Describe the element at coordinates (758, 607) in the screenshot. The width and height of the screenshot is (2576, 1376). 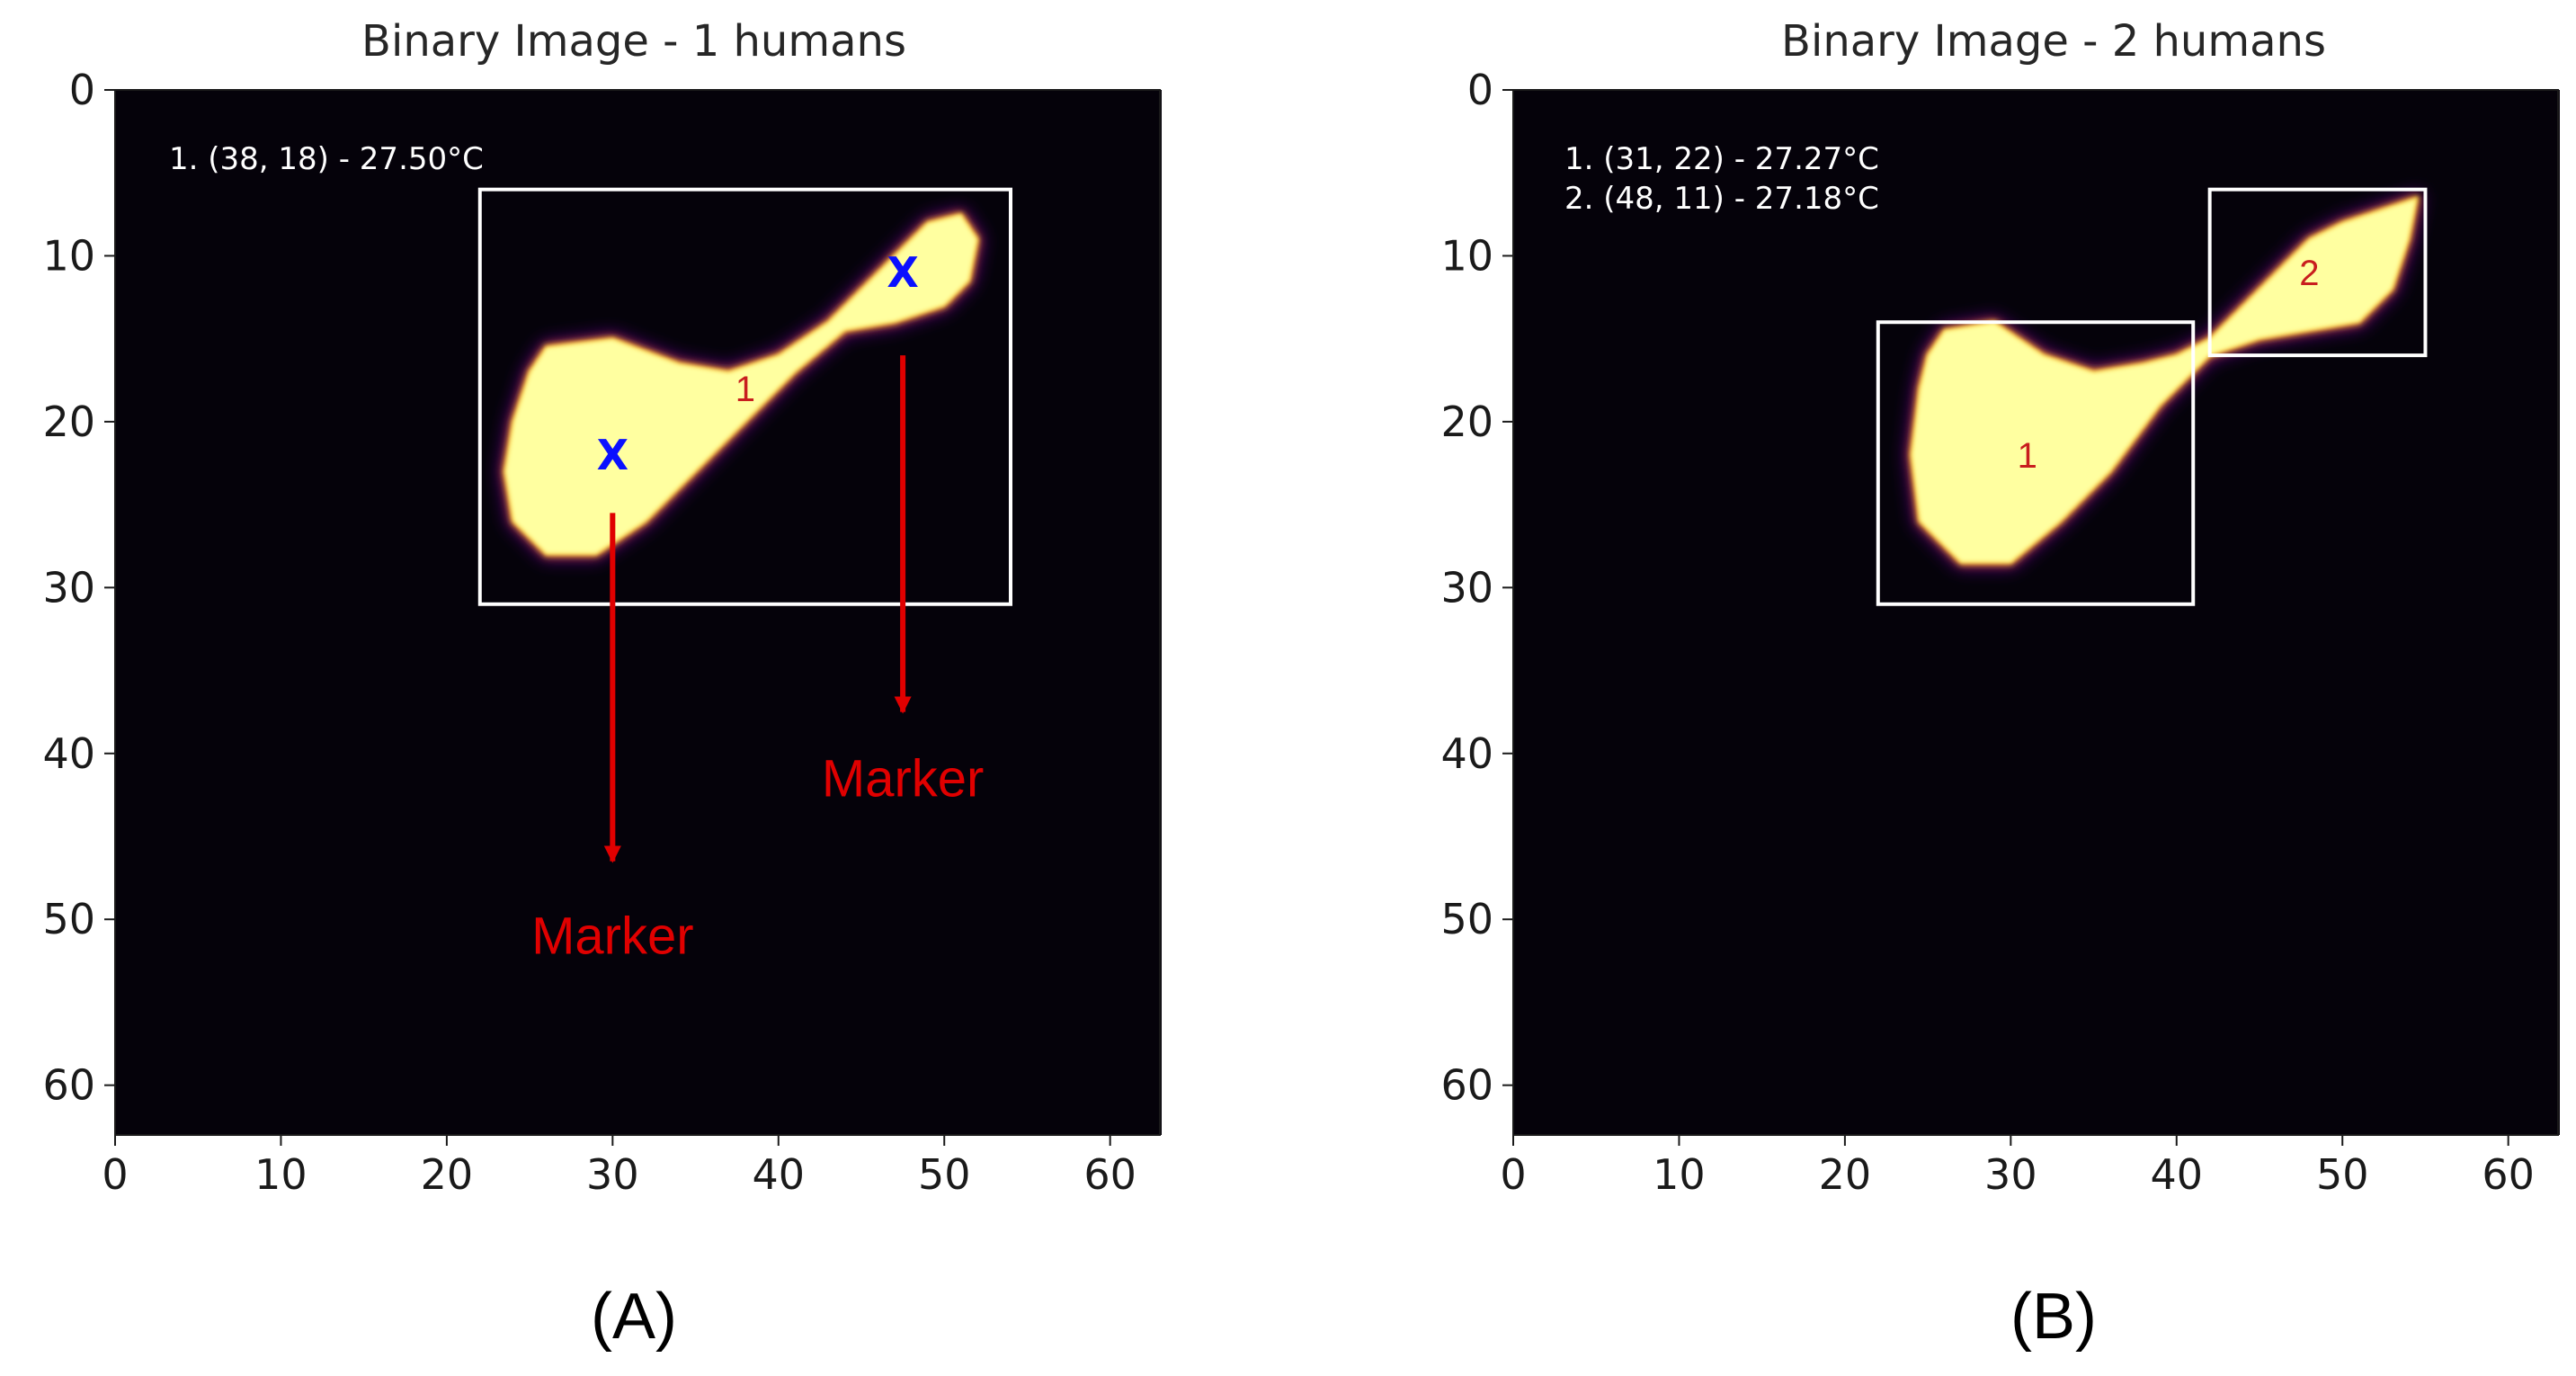
I see `overlay-layer: X X Marker Marker` at that location.